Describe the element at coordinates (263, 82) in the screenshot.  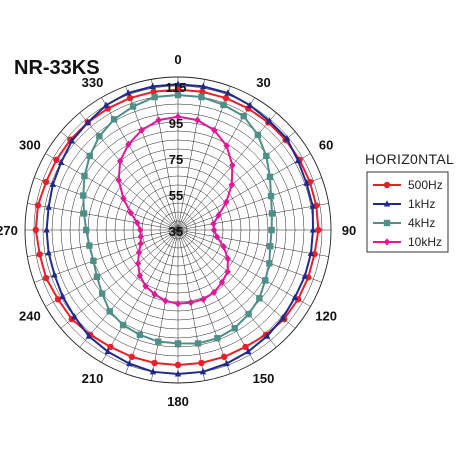
I see `angle-label: 30` at that location.